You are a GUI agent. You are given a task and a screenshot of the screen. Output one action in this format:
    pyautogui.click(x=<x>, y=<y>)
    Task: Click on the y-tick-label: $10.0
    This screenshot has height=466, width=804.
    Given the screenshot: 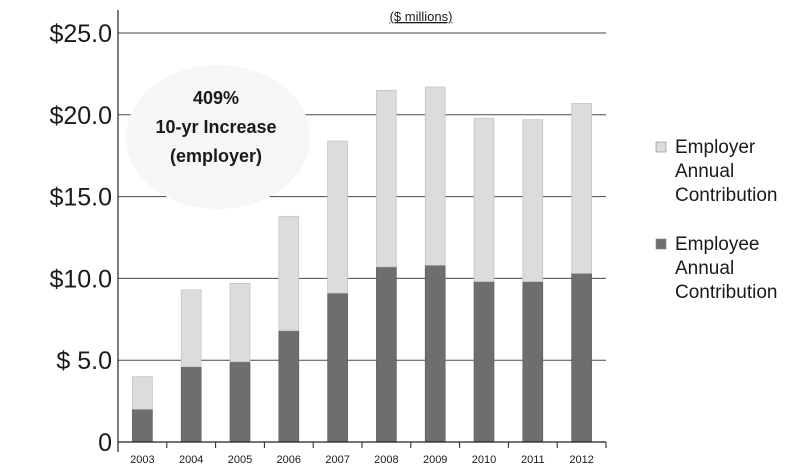 What is the action you would take?
    pyautogui.click(x=80, y=279)
    